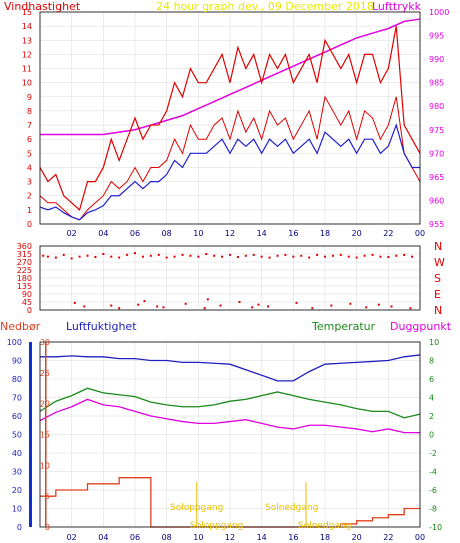  What do you see at coordinates (262, 537) in the screenshot?
I see `bottom-time-tick-label: 14` at bounding box center [262, 537].